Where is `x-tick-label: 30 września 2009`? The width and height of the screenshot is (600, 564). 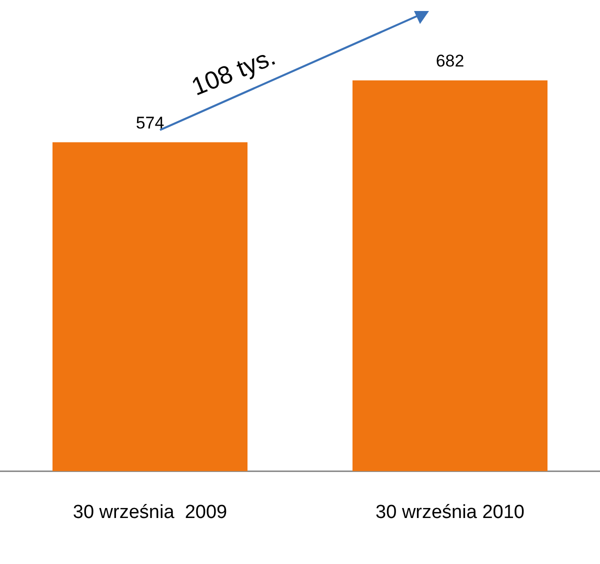
x-tick-label: 30 września 2009 is located at coordinates (150, 512).